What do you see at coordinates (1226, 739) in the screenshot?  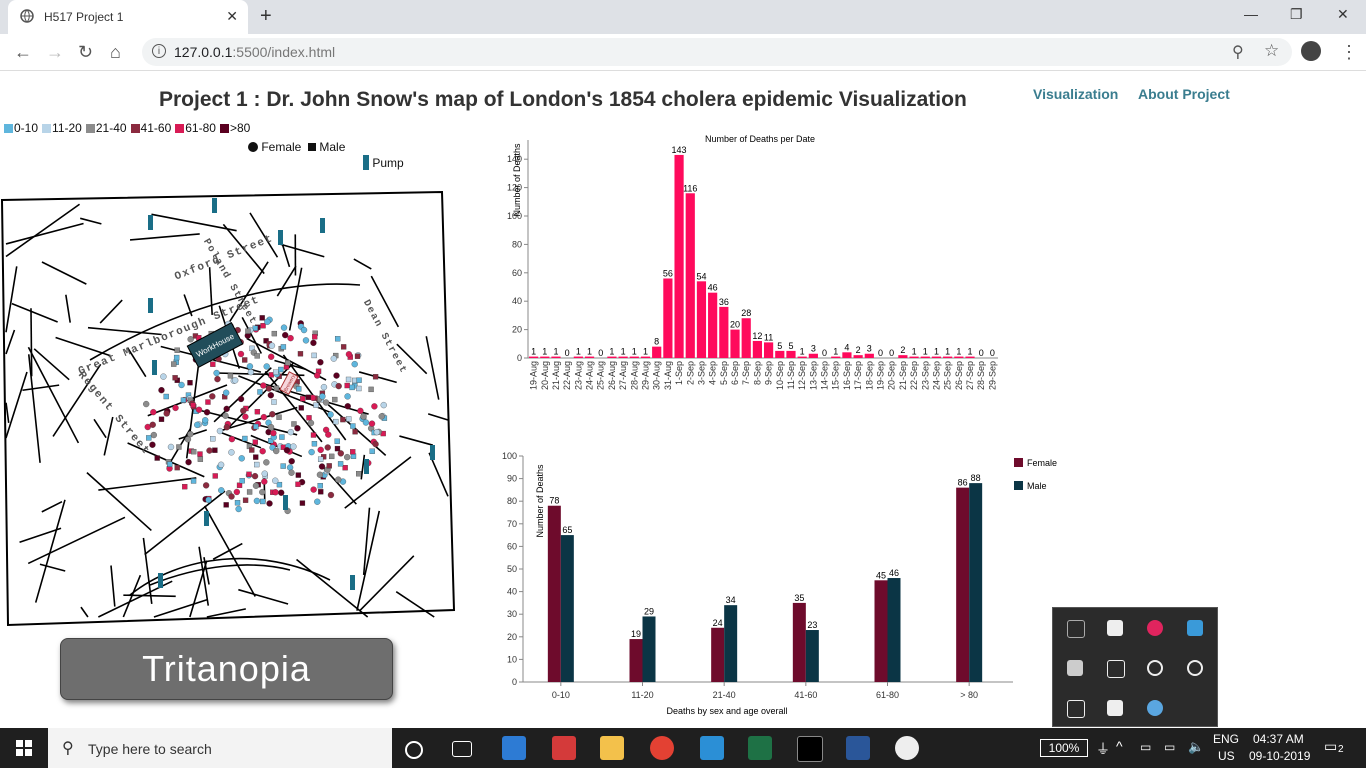 I see `lang-top: ENG` at bounding box center [1226, 739].